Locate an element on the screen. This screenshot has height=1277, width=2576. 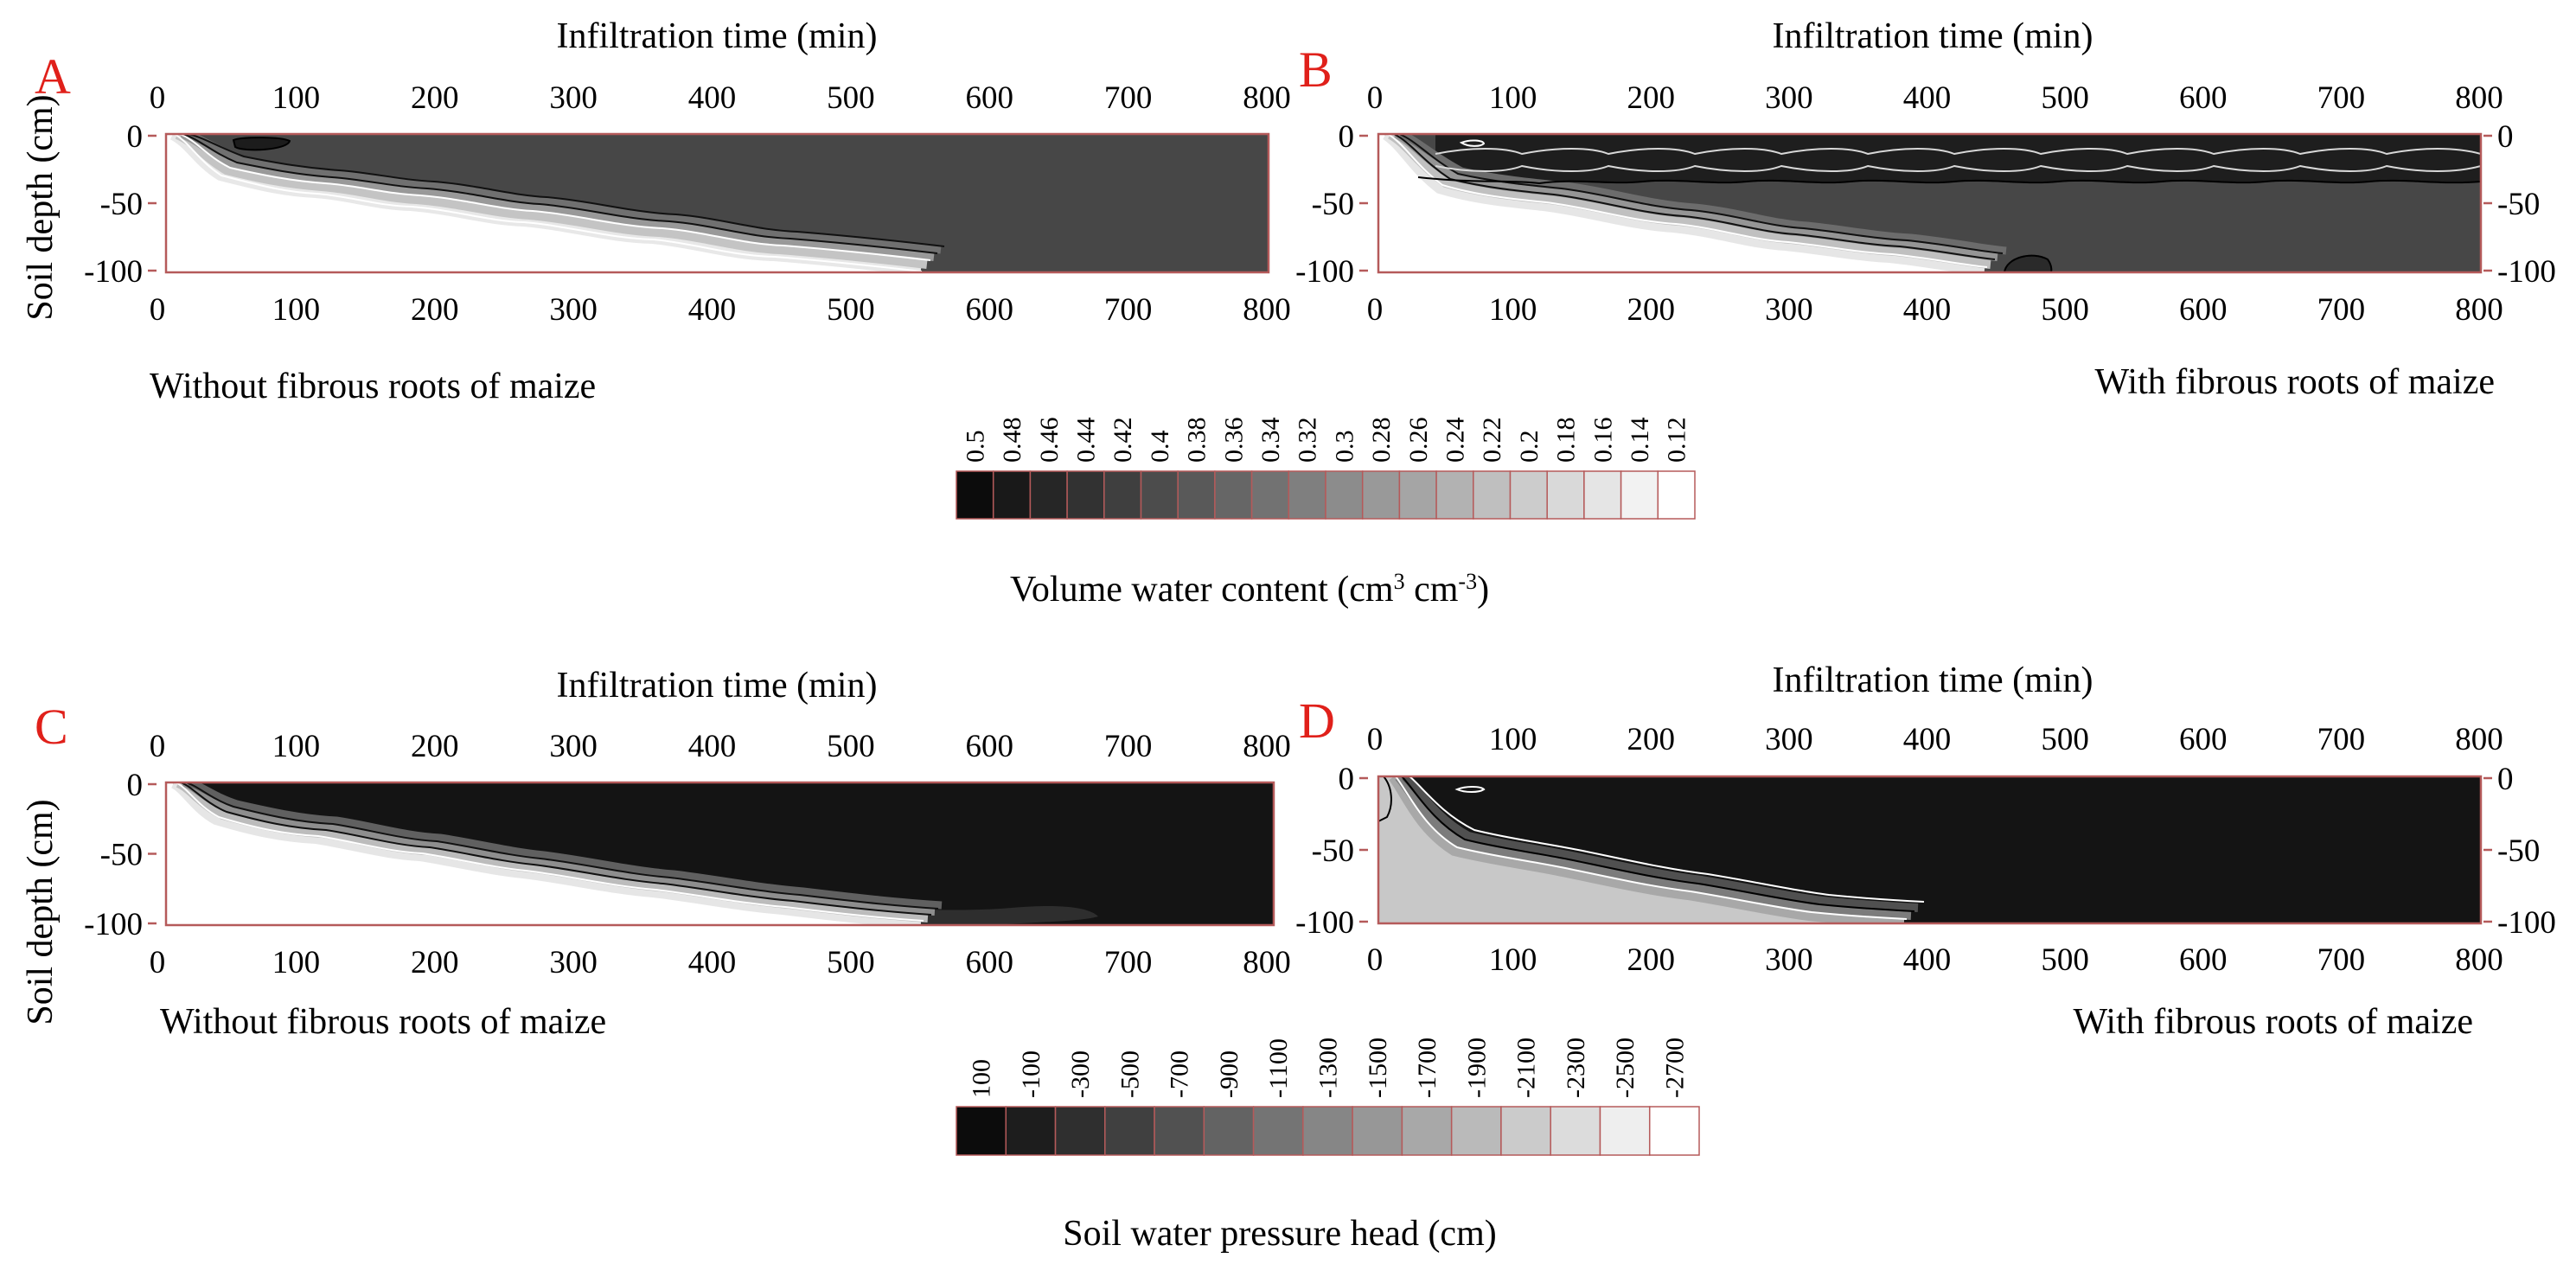
colorbar-water-content-tick-label: 0.34 is located at coordinates (1271, 441).